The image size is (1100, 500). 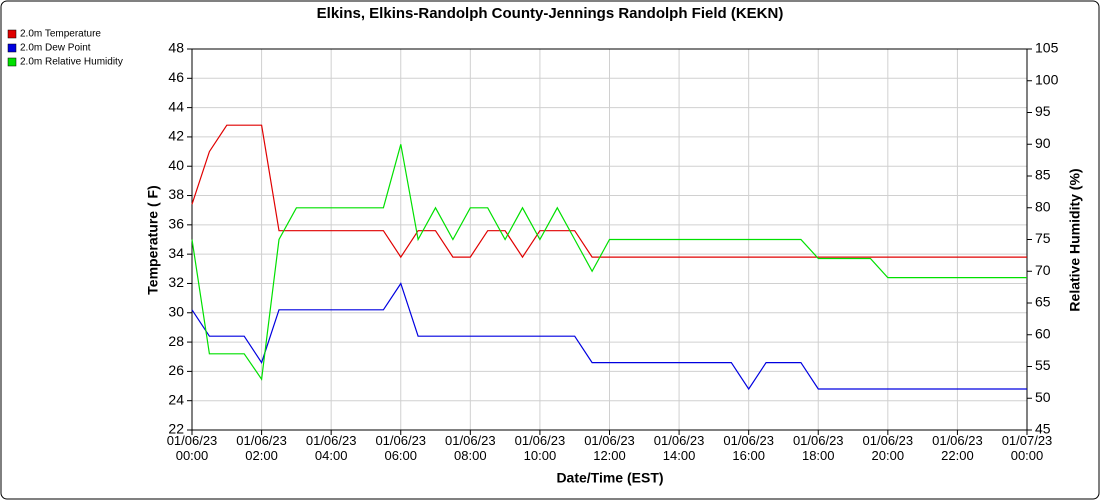 What do you see at coordinates (176, 77) in the screenshot?
I see `y-tick-label: 46` at bounding box center [176, 77].